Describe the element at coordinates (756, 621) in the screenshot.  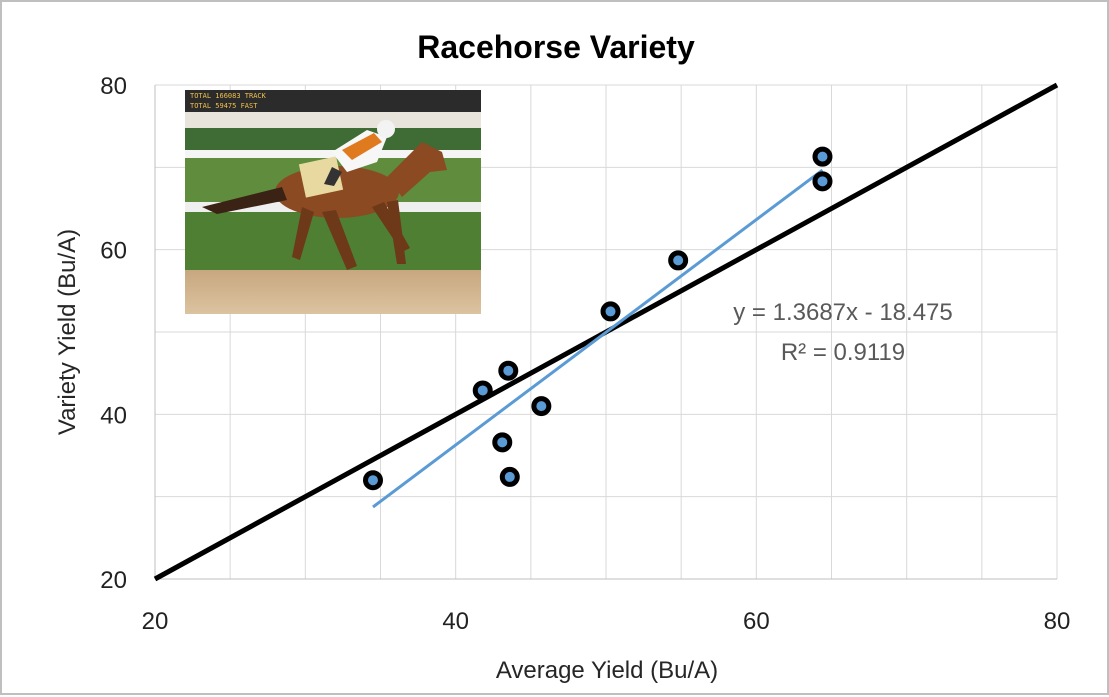
I see `x-tick-label: 60` at that location.